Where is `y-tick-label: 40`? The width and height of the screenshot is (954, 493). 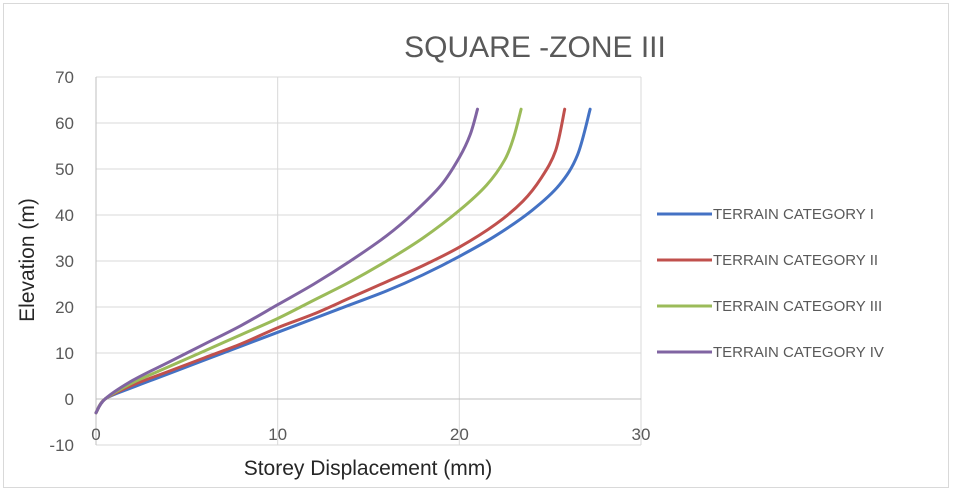 y-tick-label: 40 is located at coordinates (64, 215).